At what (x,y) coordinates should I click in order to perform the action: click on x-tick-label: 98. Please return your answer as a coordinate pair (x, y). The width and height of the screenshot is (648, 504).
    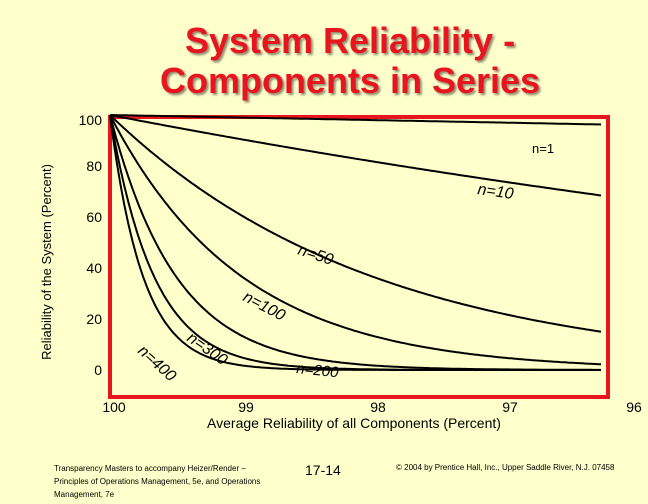
    Looking at the image, I should click on (378, 407).